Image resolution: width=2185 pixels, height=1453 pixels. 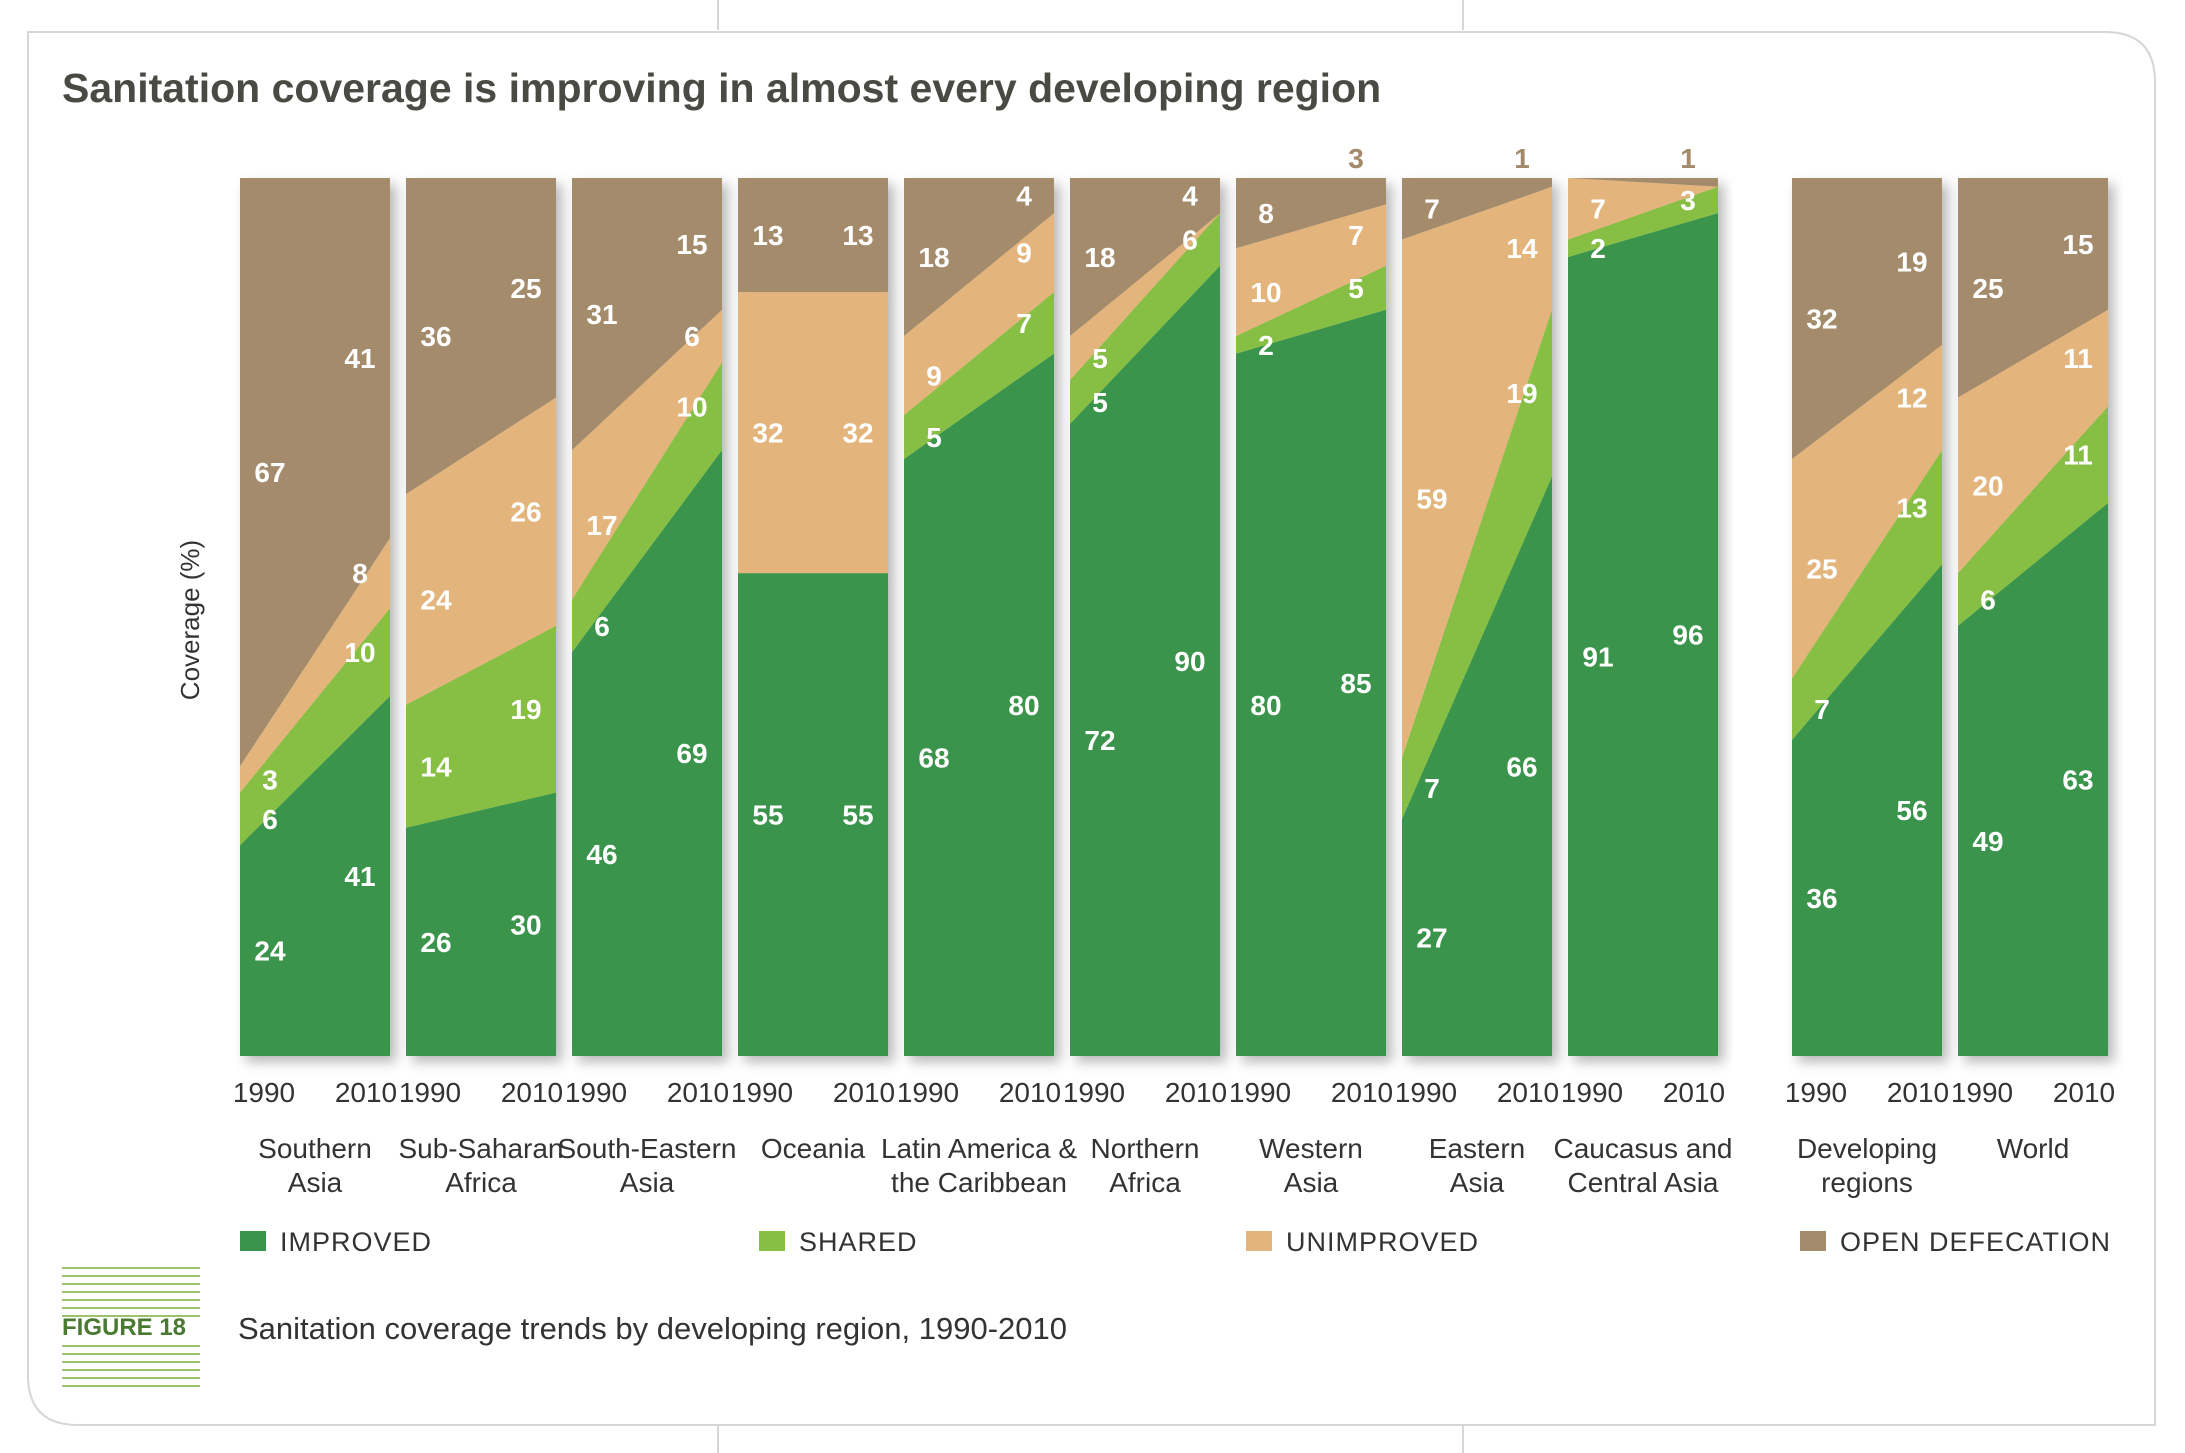 I want to click on data-label-shared-1990-developing-regions: 7, so click(x=1822, y=709).